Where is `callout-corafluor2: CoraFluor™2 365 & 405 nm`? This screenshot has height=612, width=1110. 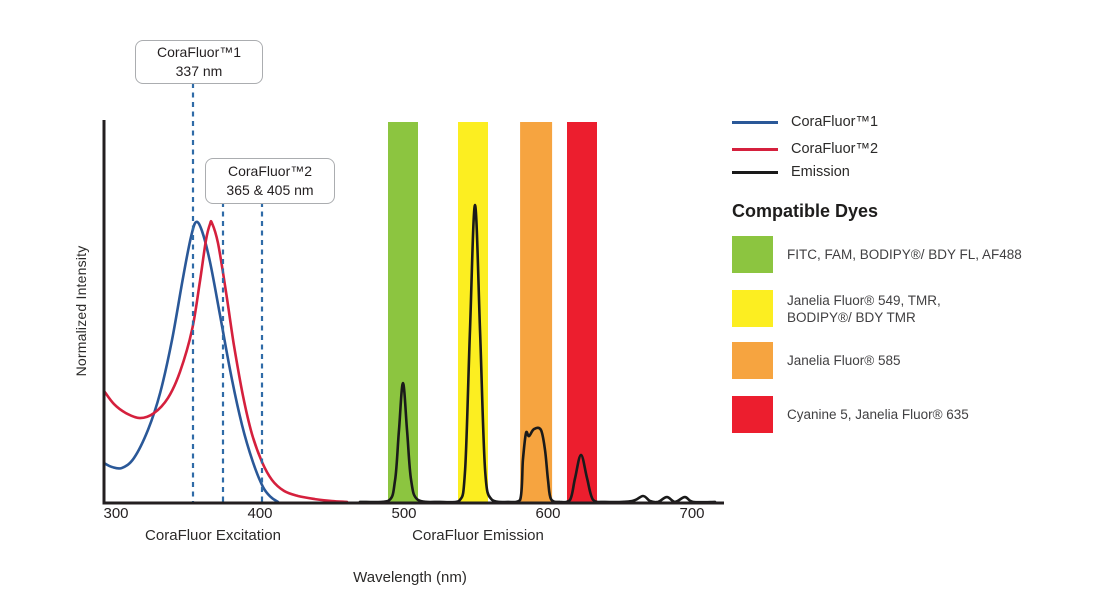
callout-corafluor2: CoraFluor™2 365 & 405 nm is located at coordinates (270, 181).